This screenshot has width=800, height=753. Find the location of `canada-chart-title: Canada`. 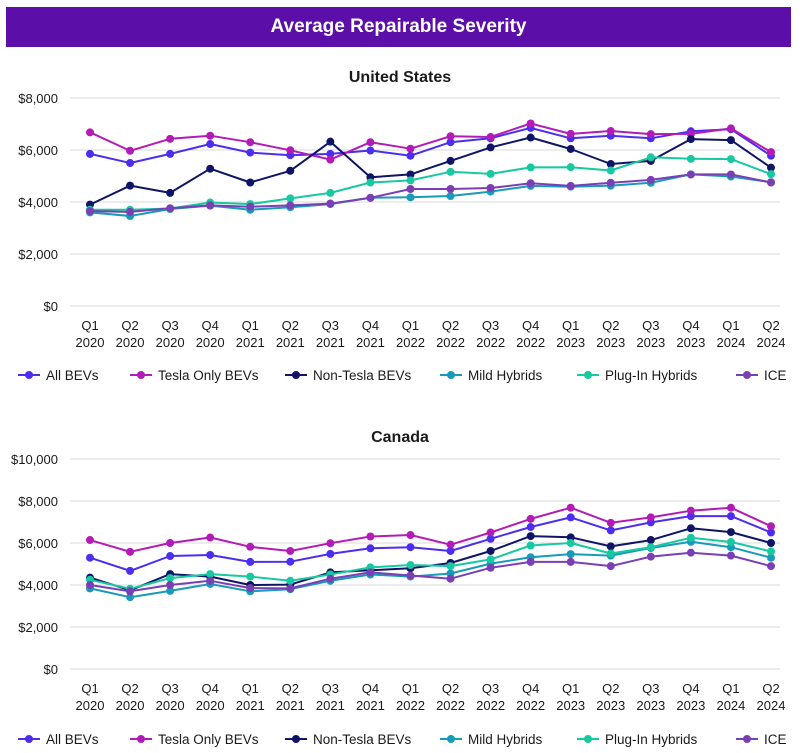

canada-chart-title: Canada is located at coordinates (400, 437).